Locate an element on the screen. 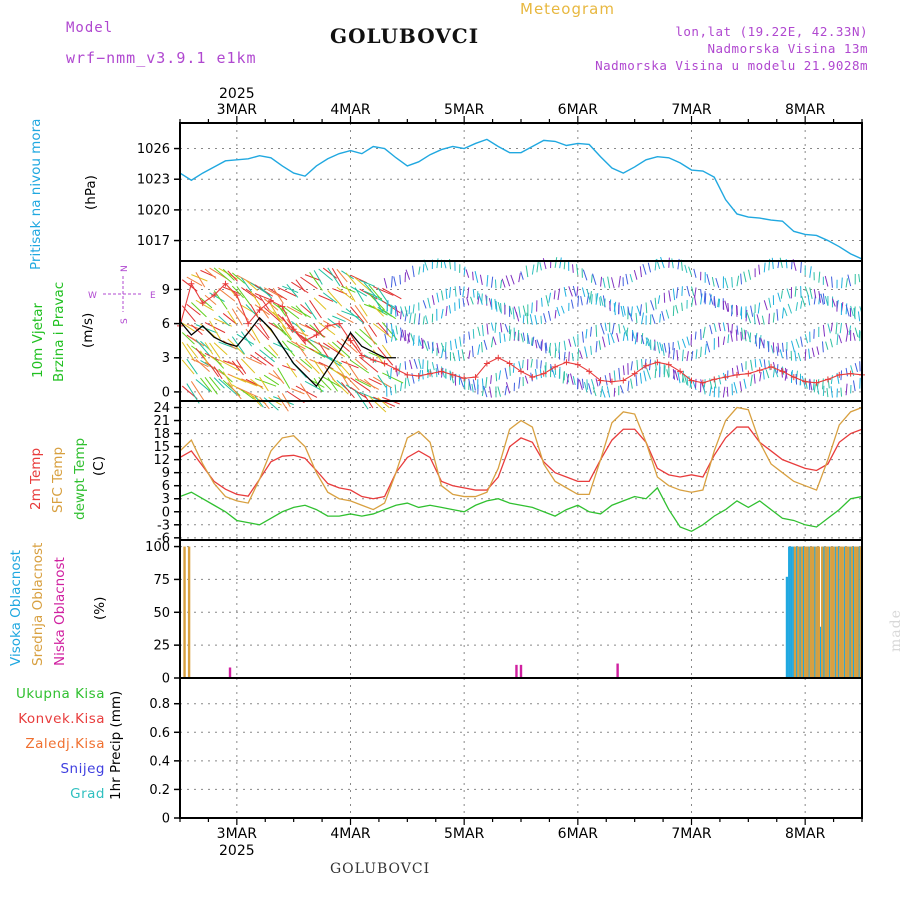  x-tick-label-bottom: 7MAR is located at coordinates (691, 834).